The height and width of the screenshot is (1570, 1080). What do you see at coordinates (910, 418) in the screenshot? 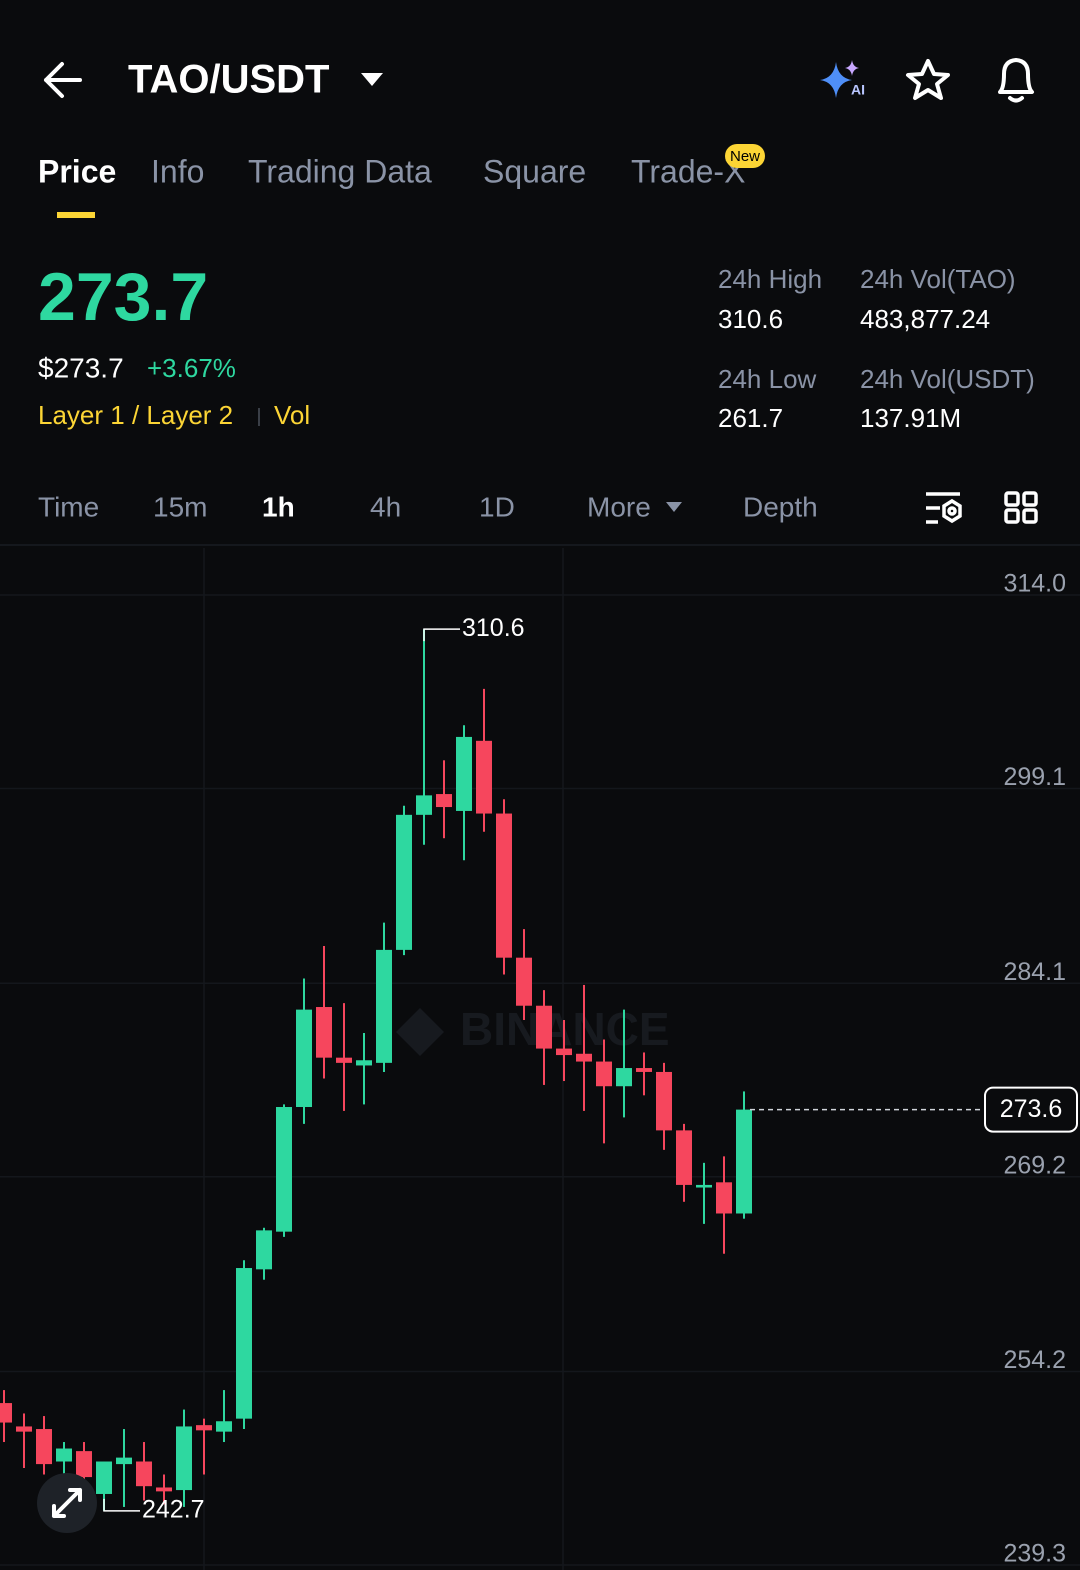
I see `stat-value: 137.91M` at bounding box center [910, 418].